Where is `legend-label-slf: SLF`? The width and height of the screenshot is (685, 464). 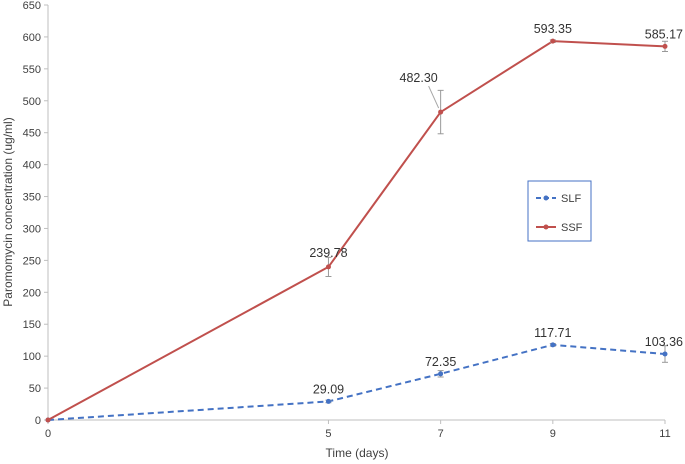 legend-label-slf: SLF is located at coordinates (571, 199).